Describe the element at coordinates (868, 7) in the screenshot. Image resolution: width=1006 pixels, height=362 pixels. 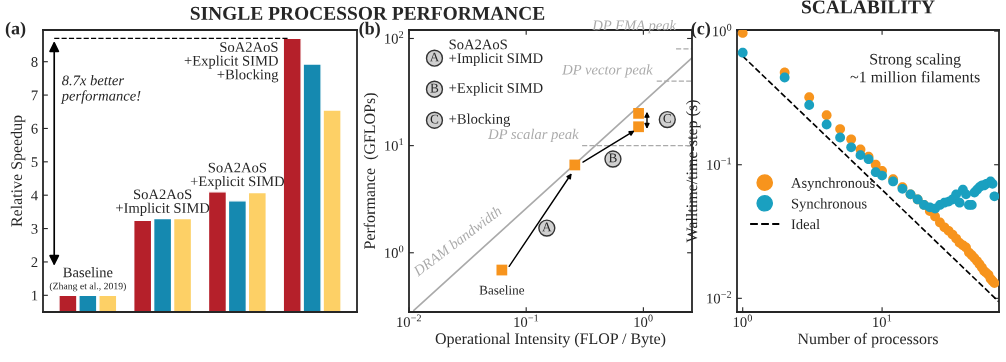
I see `chart-title: SCALABILITY` at that location.